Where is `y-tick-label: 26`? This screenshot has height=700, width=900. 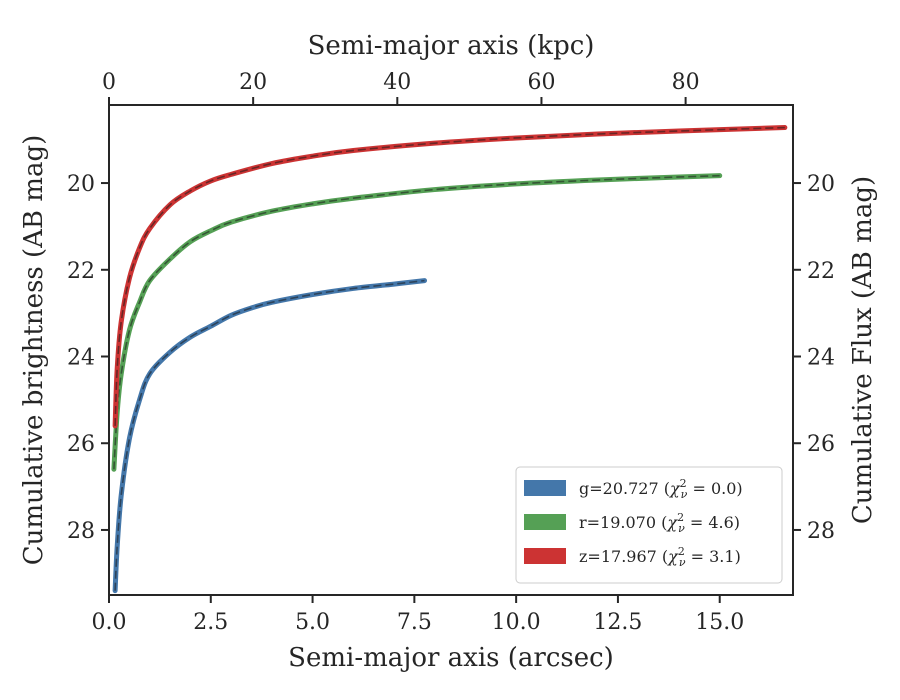 y-tick-label: 26 is located at coordinates (81, 444).